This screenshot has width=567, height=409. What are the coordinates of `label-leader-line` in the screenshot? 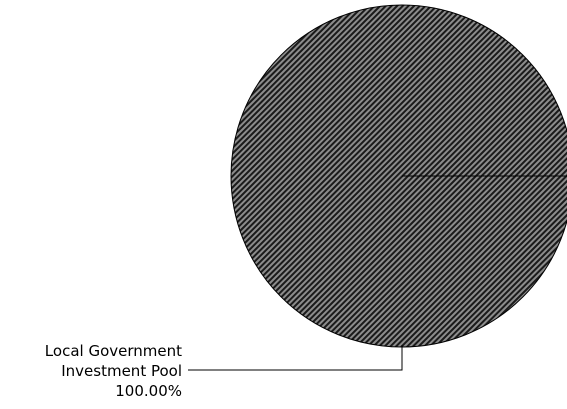 It's located at (295, 358).